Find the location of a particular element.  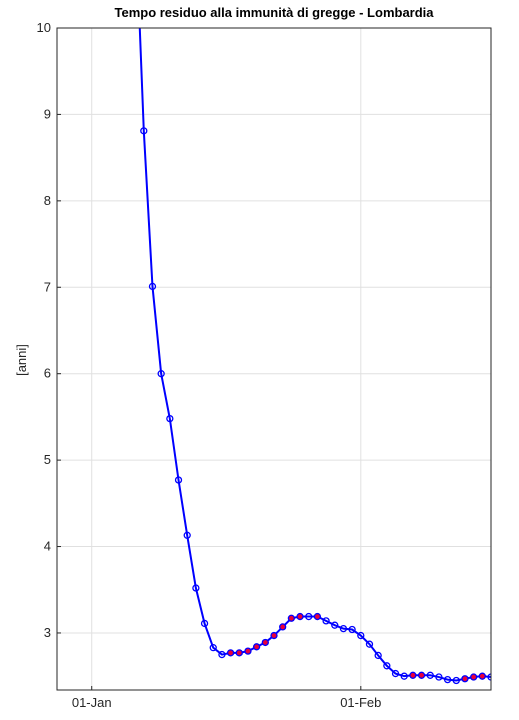

y-tick-label: 9 is located at coordinates (47, 113).